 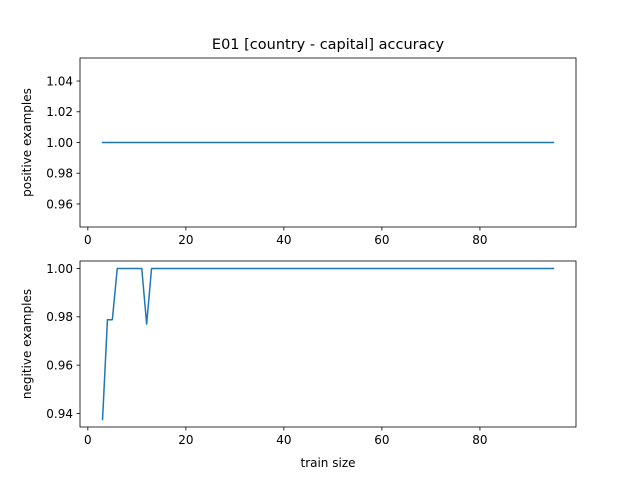 What do you see at coordinates (327, 463) in the screenshot?
I see `x-axis-label: train size` at bounding box center [327, 463].